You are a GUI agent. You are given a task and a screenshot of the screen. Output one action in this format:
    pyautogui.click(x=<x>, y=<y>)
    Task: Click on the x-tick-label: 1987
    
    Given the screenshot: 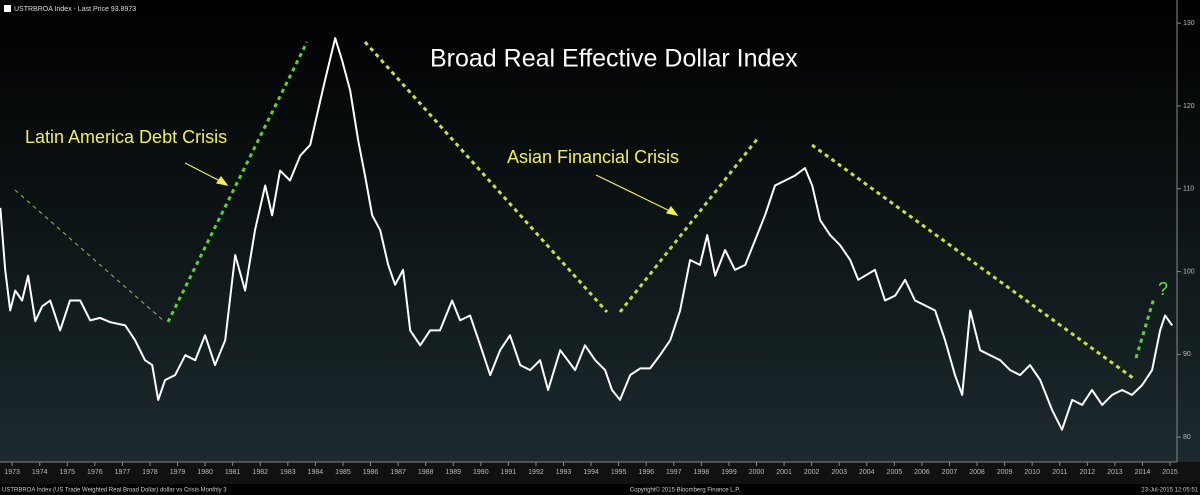 What is the action you would take?
    pyautogui.click(x=398, y=472)
    